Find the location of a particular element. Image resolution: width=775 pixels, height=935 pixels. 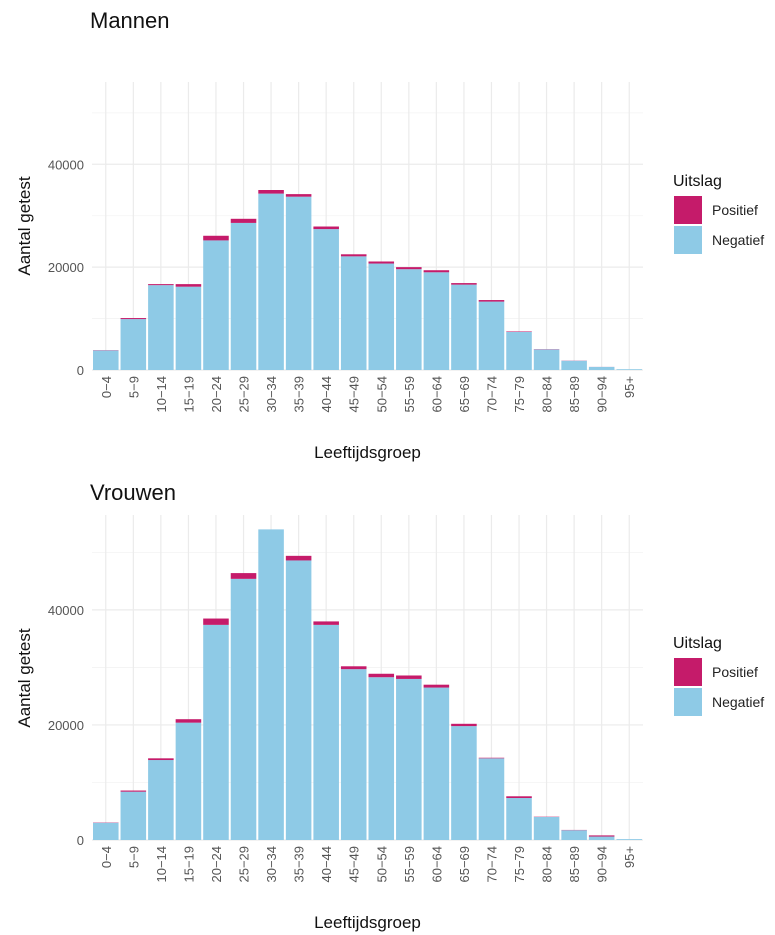

x-tick-label: 80−84 is located at coordinates (547, 394).